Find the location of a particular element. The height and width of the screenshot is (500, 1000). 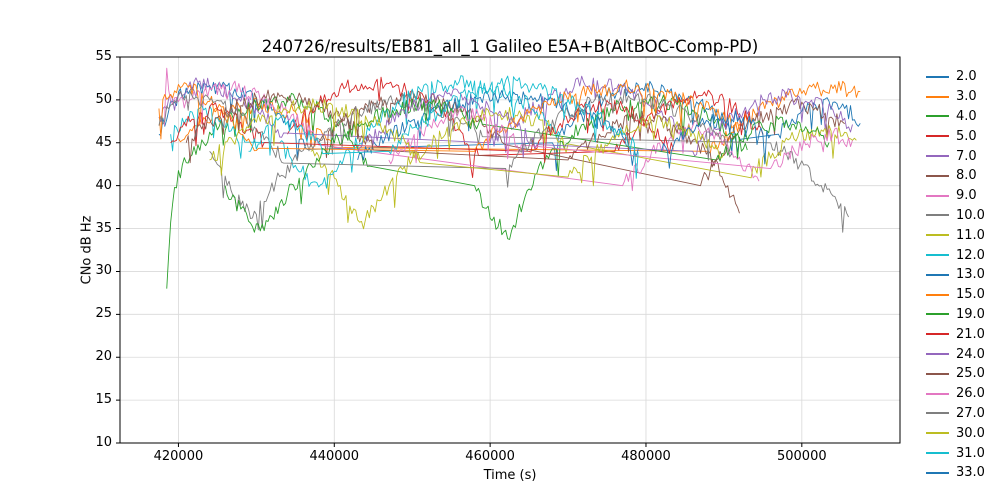

x-tick-label: 440000 is located at coordinates (334, 456).